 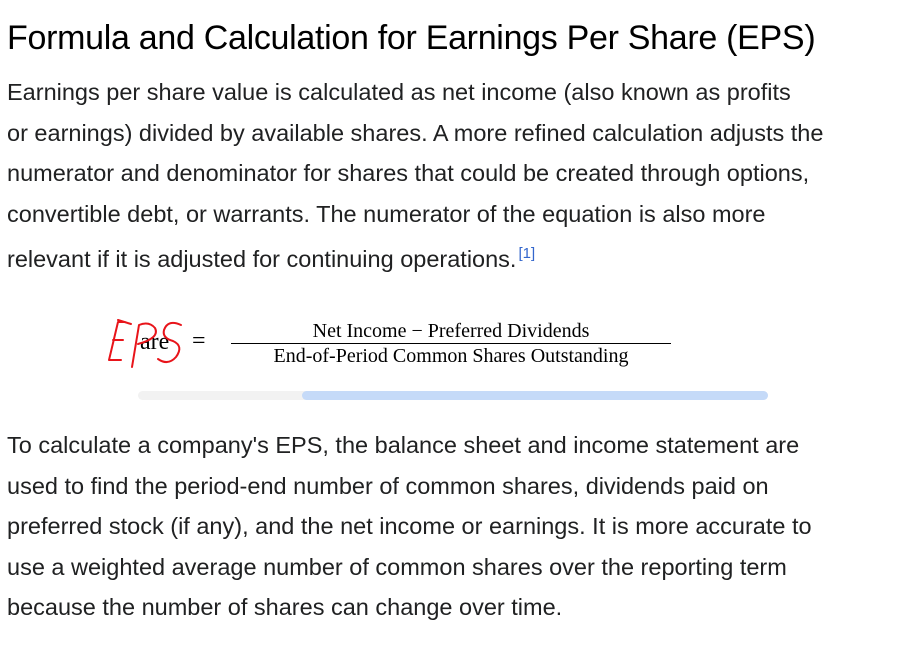 What do you see at coordinates (451, 343) in the screenshot?
I see `fraction-bar` at bounding box center [451, 343].